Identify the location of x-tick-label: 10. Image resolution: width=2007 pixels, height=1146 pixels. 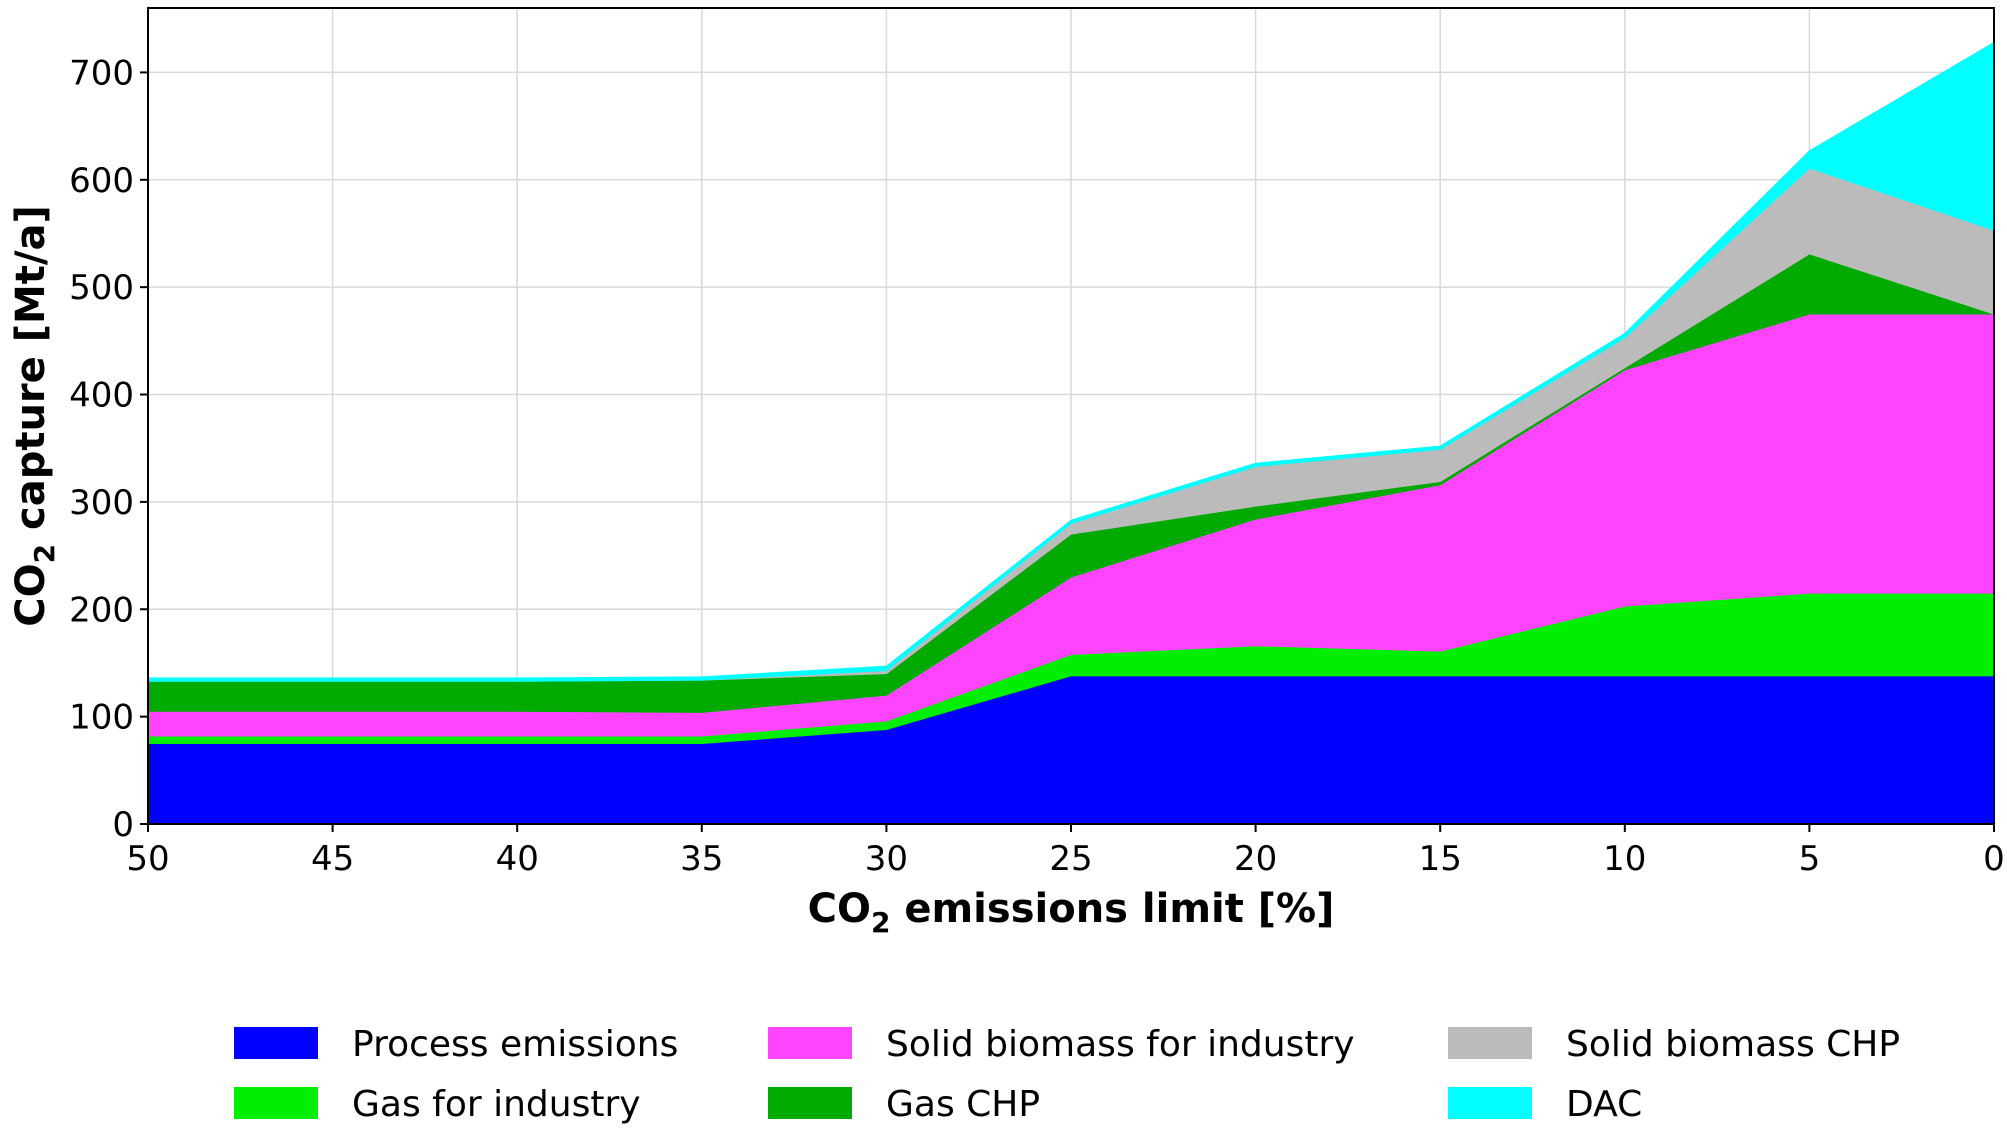
(1624, 859).